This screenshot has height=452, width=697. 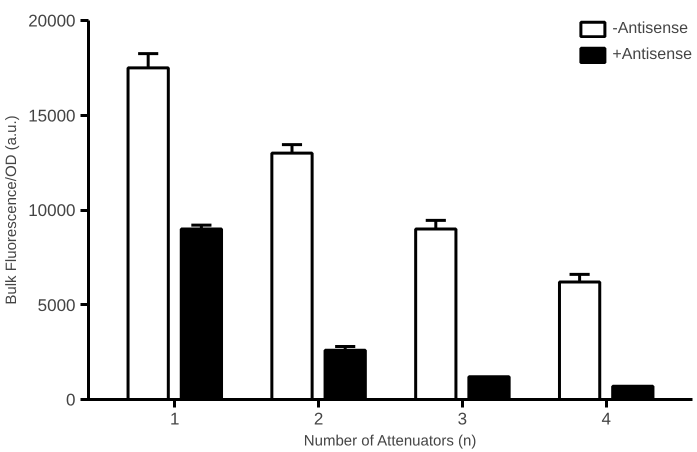 What do you see at coordinates (57, 305) in the screenshot?
I see `y-tick-label: 5000` at bounding box center [57, 305].